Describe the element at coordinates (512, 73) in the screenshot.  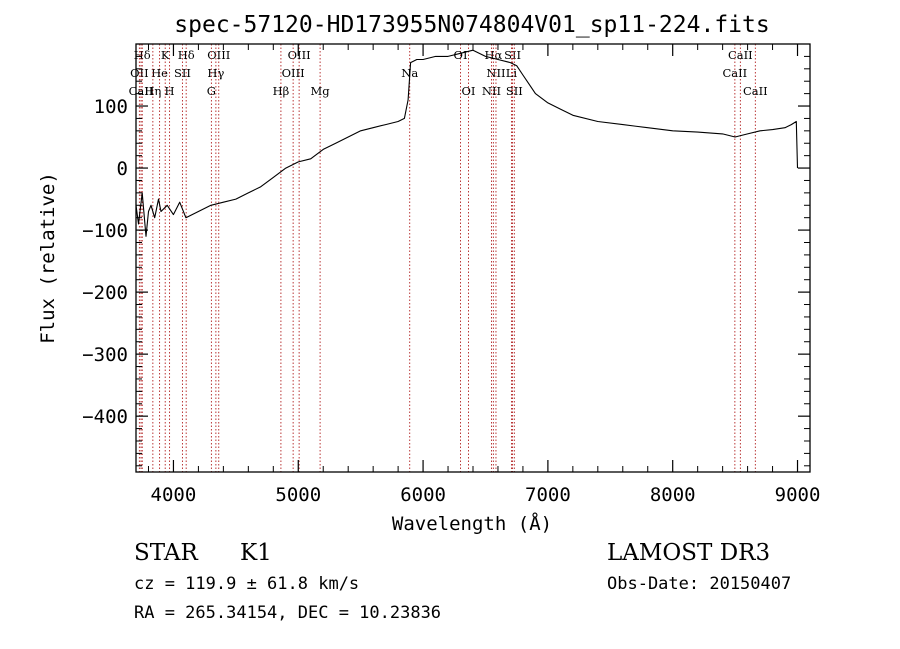
I see `spectral-line-label: Li` at that location.